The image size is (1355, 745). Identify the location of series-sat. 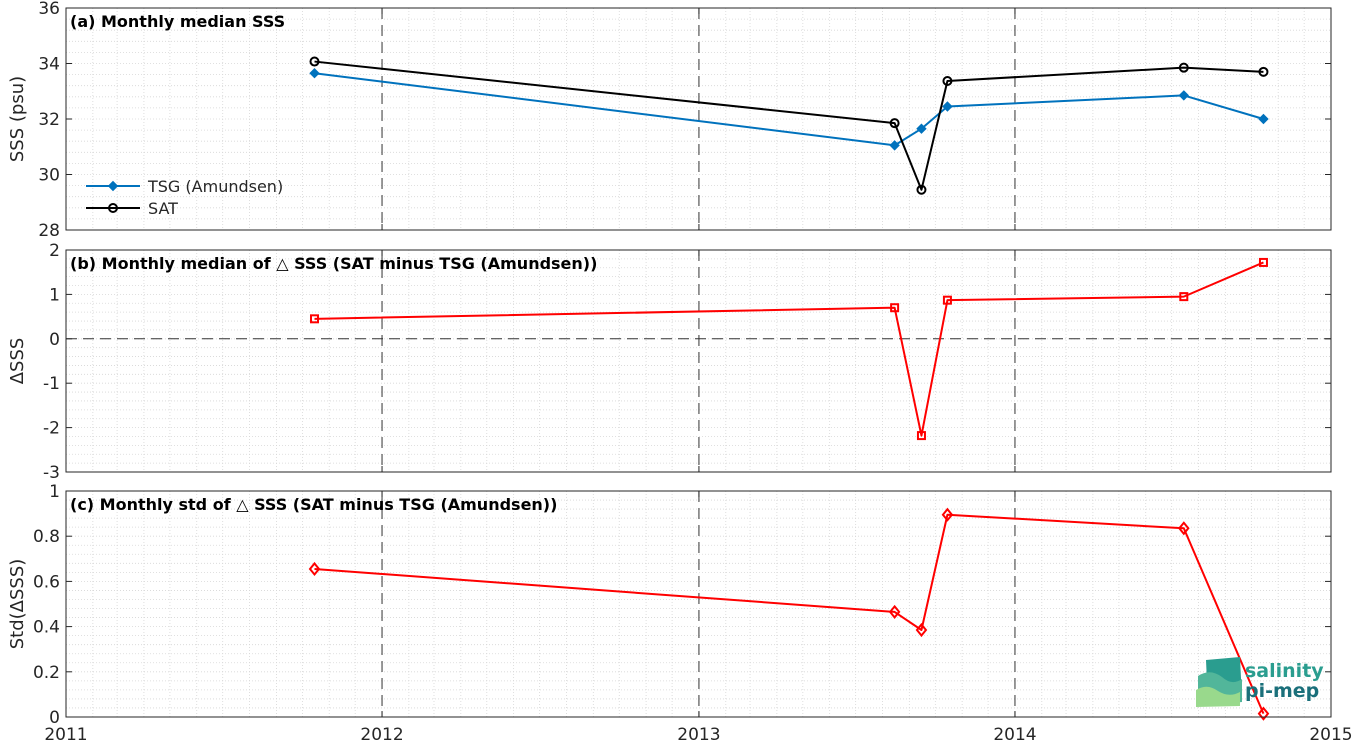
(789, 125).